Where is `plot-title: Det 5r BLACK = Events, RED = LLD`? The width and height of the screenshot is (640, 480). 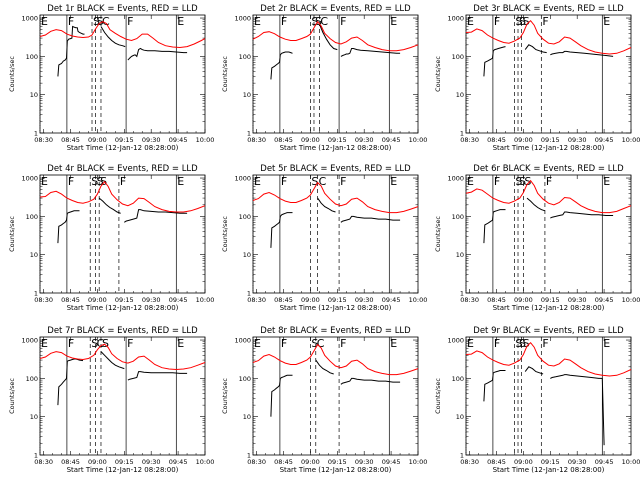
plot-title: Det 5r BLACK = Events, RED = LLD is located at coordinates (335, 169).